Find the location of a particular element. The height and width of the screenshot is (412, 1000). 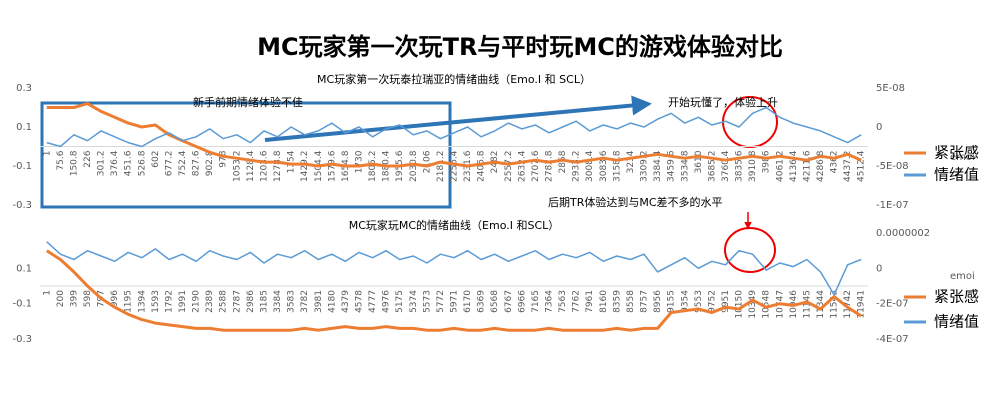

x-tick-label: 451.6 is located at coordinates (129, 163).